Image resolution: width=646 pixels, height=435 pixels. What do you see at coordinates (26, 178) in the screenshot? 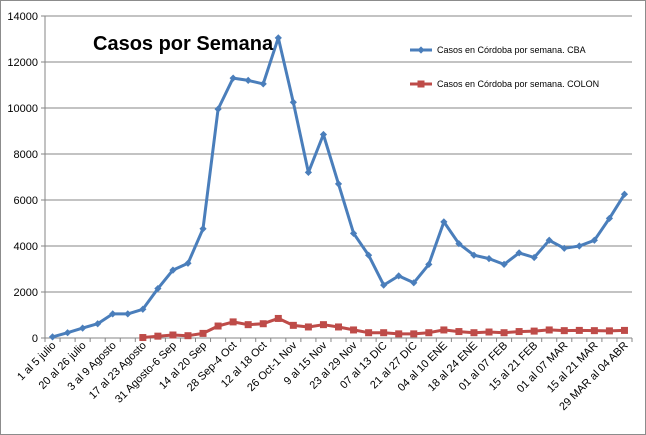
I see `y-axis-ticks: 0 2000 4000 6000 8000 10000 12000 14000` at bounding box center [26, 178].